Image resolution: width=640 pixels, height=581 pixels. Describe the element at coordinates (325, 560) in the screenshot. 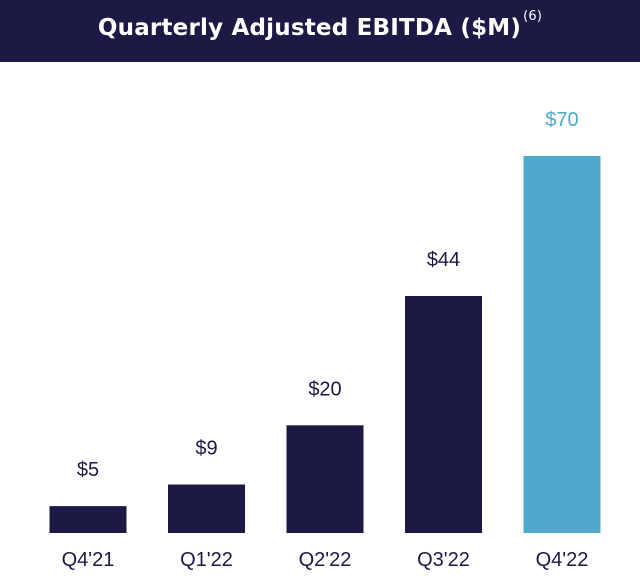

I see `category-label-2: Q2'22` at that location.